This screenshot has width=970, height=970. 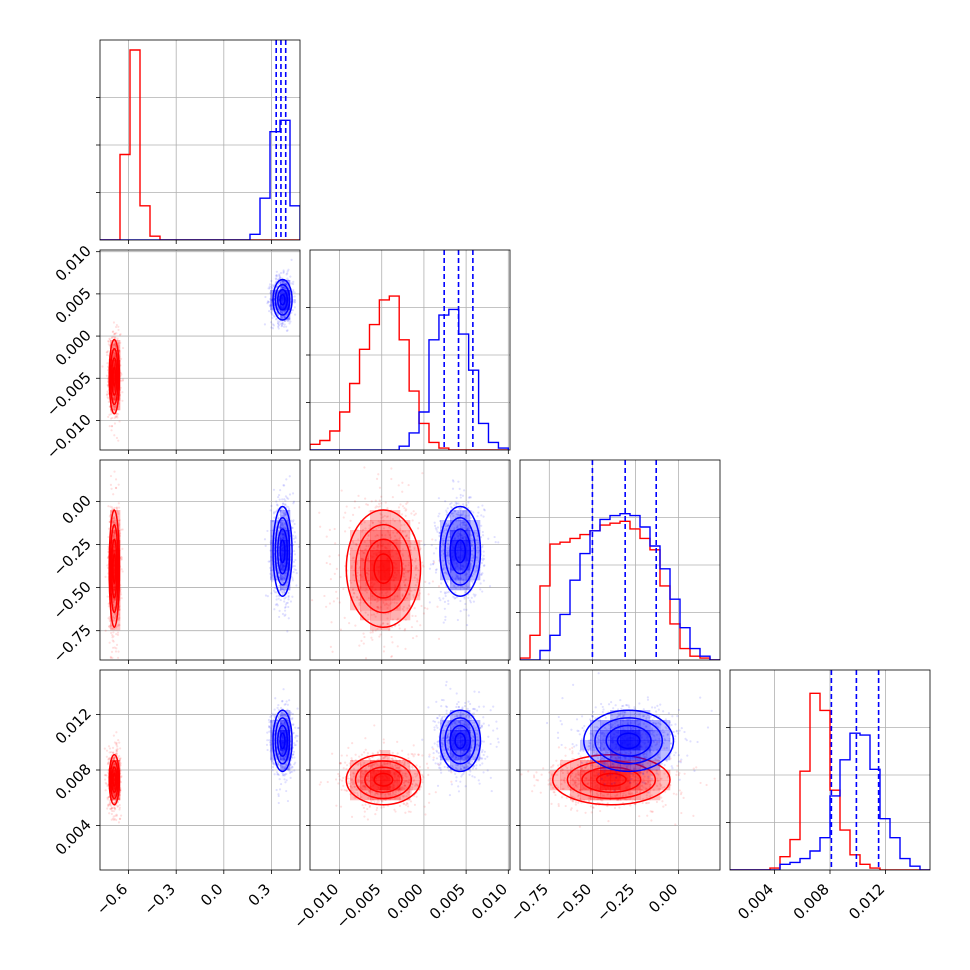 I want to click on axis-frame, so click(x=200, y=560).